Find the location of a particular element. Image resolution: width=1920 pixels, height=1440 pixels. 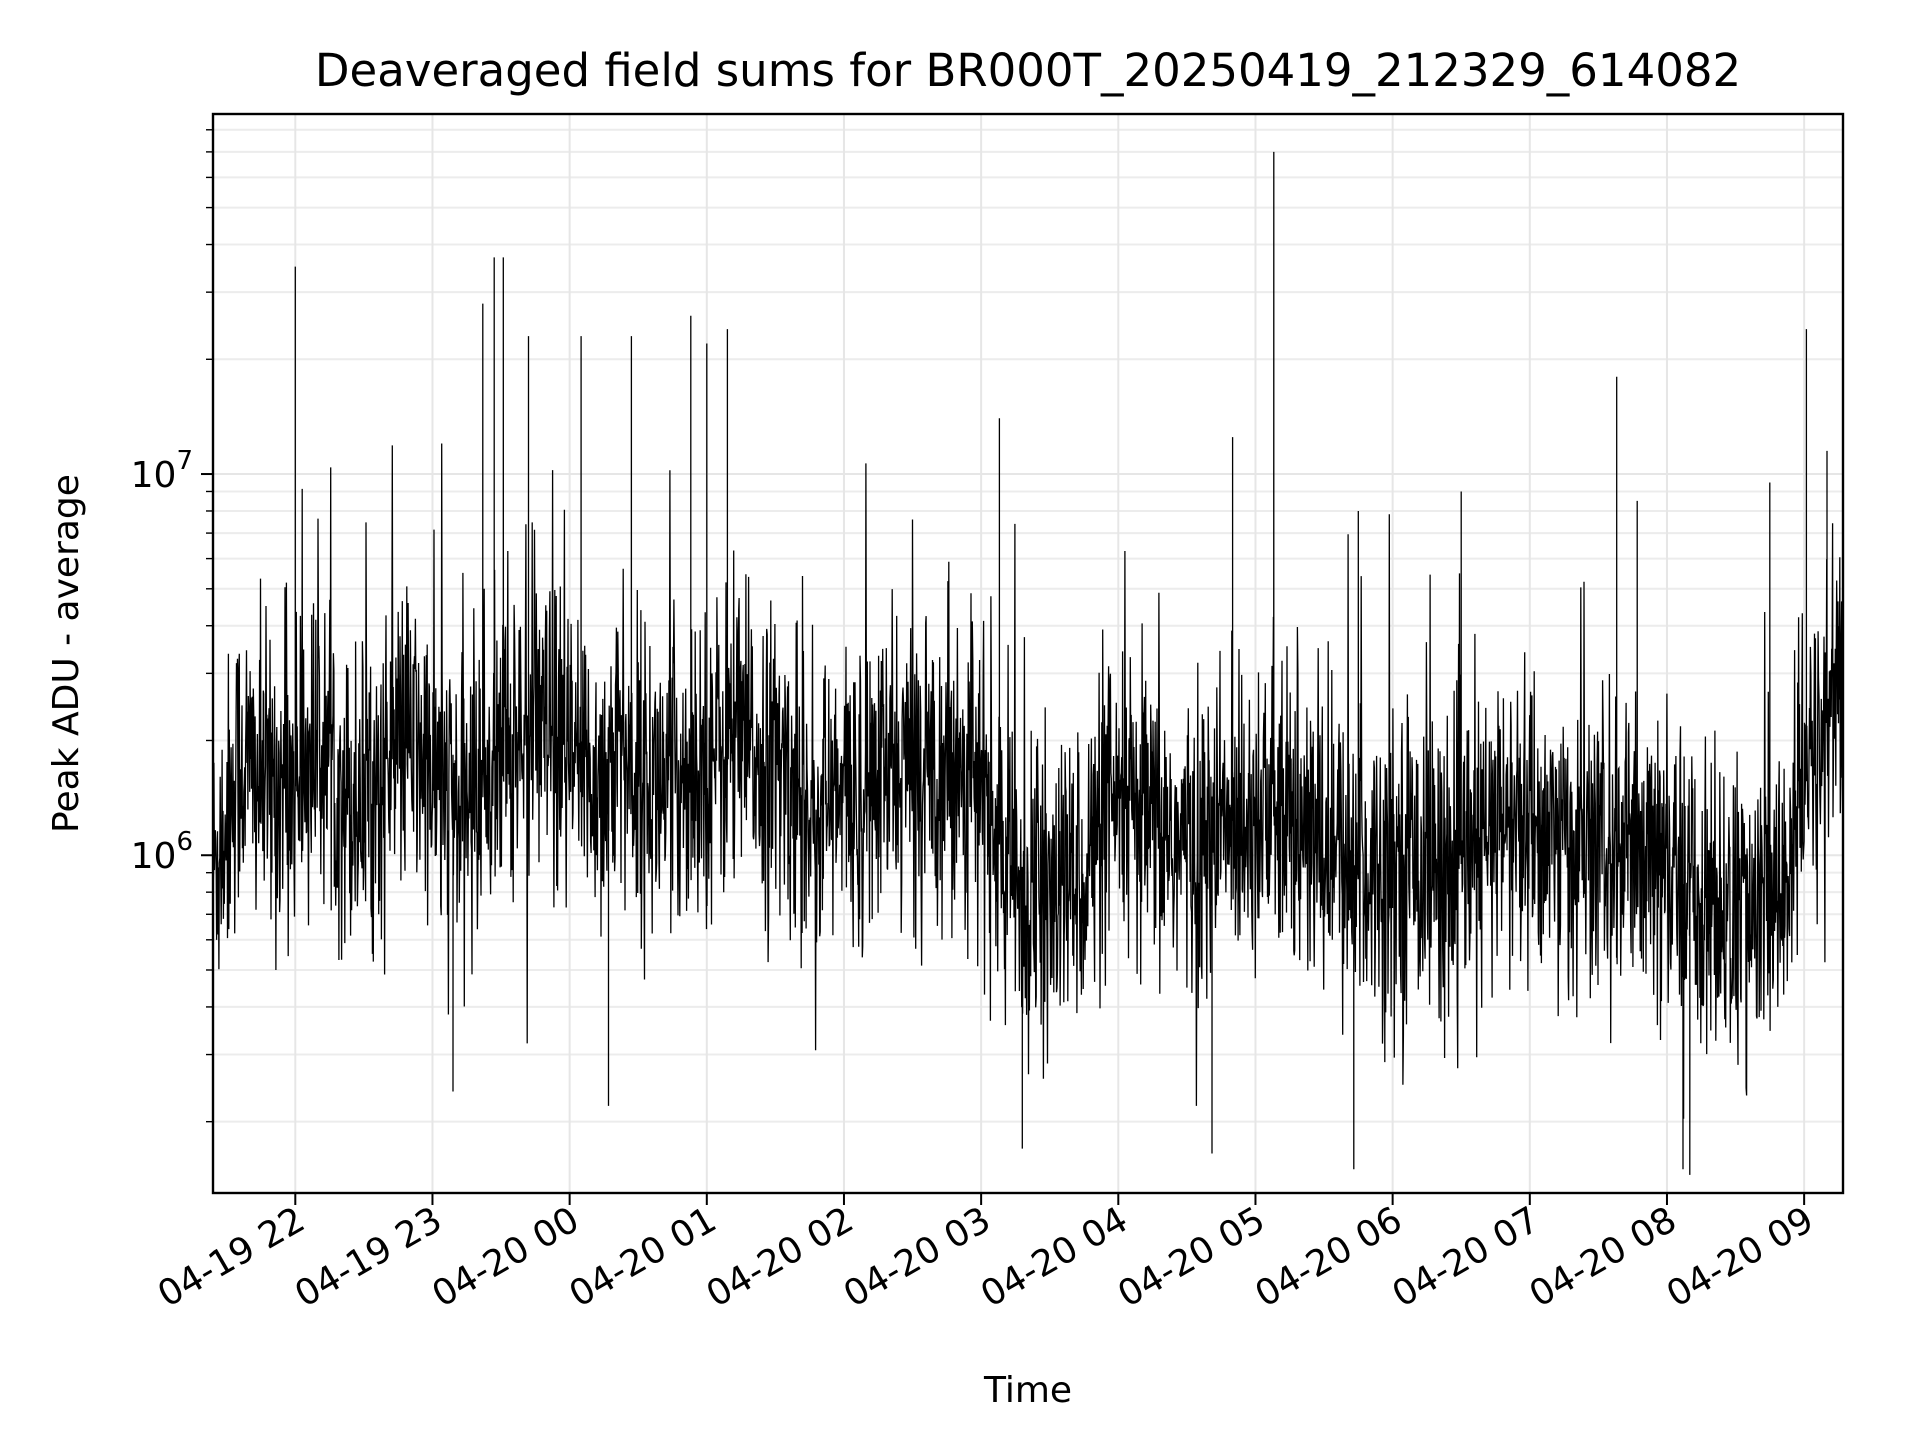

x-tick-label: 04-20 02 is located at coordinates (780, 1257).